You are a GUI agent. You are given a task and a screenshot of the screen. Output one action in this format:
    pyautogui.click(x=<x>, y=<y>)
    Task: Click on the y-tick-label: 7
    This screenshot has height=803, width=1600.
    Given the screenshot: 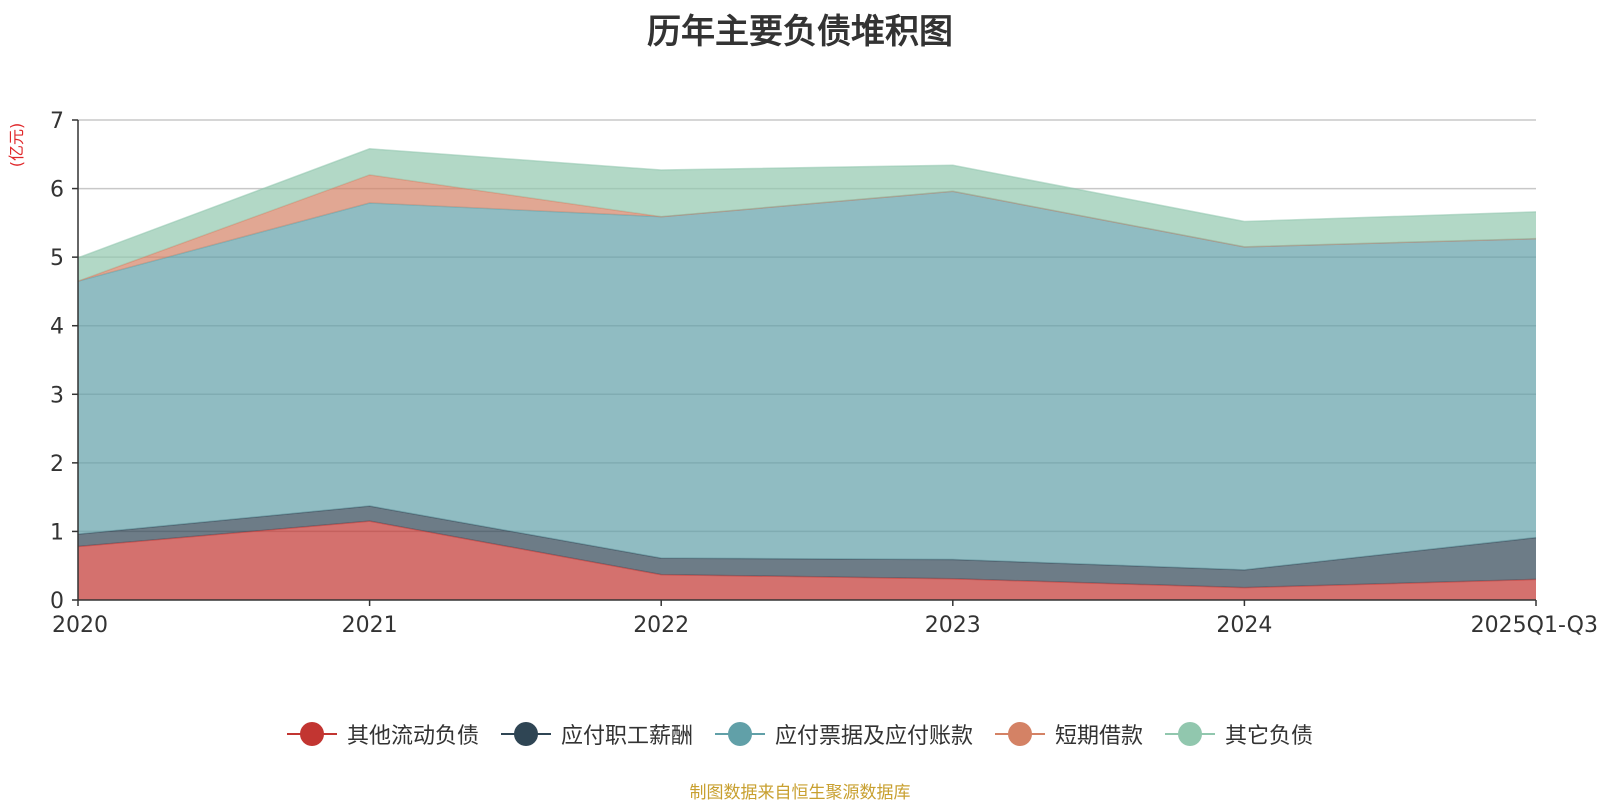 What is the action you would take?
    pyautogui.click(x=57, y=121)
    